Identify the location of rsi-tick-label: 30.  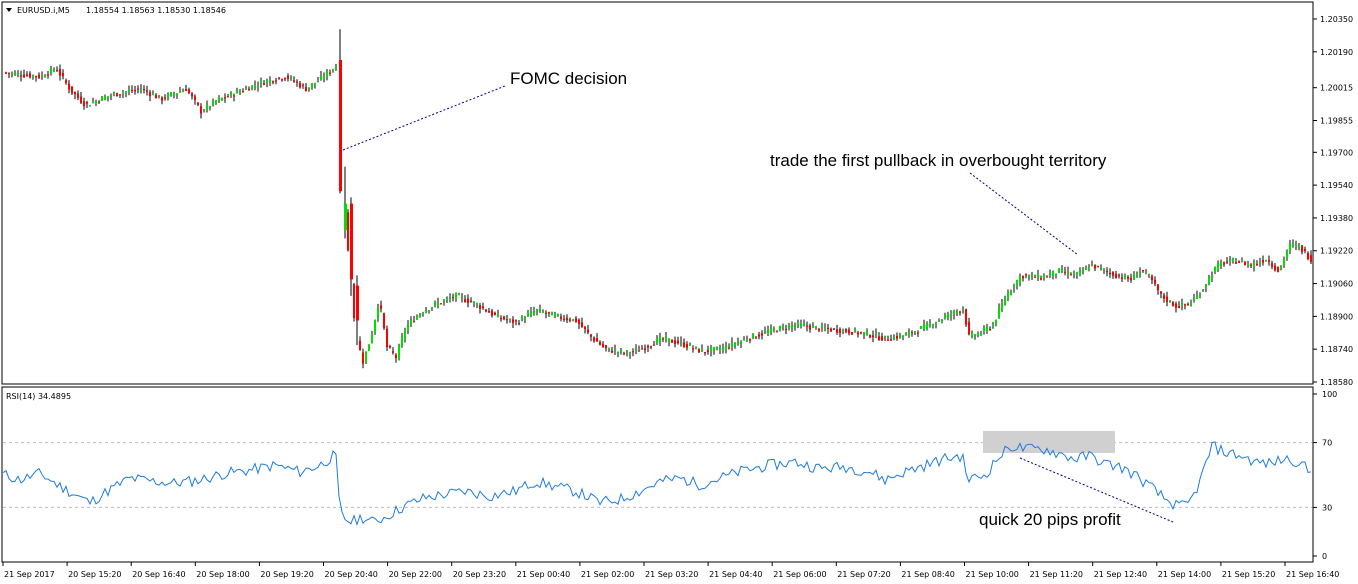
(1327, 507).